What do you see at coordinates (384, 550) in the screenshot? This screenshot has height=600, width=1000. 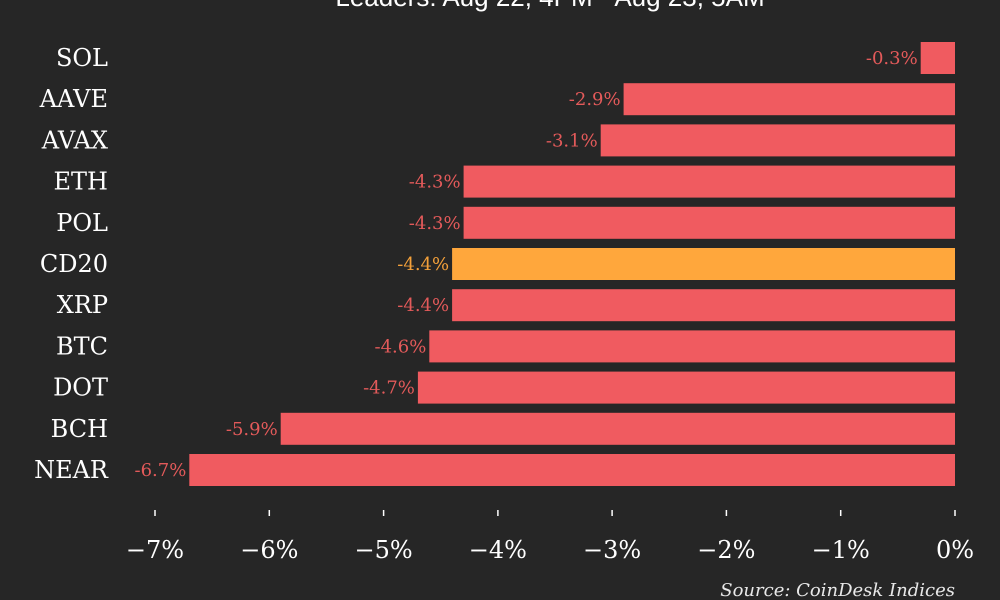 I see `x-tick-label-2: −5%` at bounding box center [384, 550].